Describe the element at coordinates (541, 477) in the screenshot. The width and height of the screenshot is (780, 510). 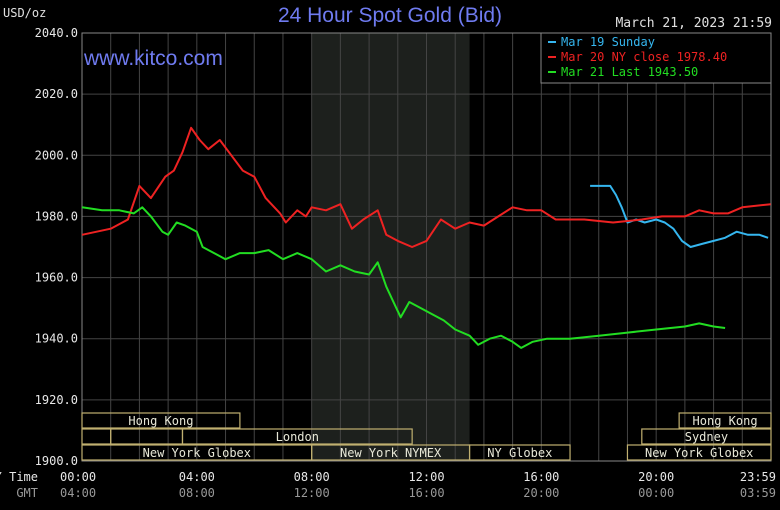
I see `x-tick-label-ny: 16:00` at that location.